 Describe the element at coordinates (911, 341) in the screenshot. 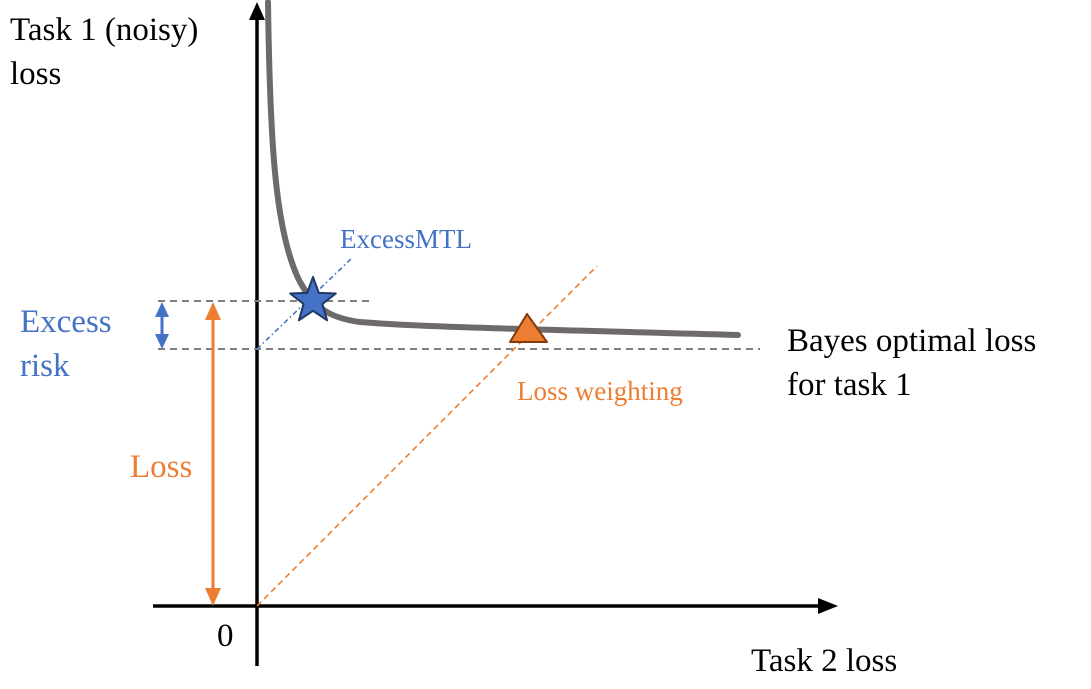

I see `bayes-optimal-label-line1: Bayes optimal loss` at that location.